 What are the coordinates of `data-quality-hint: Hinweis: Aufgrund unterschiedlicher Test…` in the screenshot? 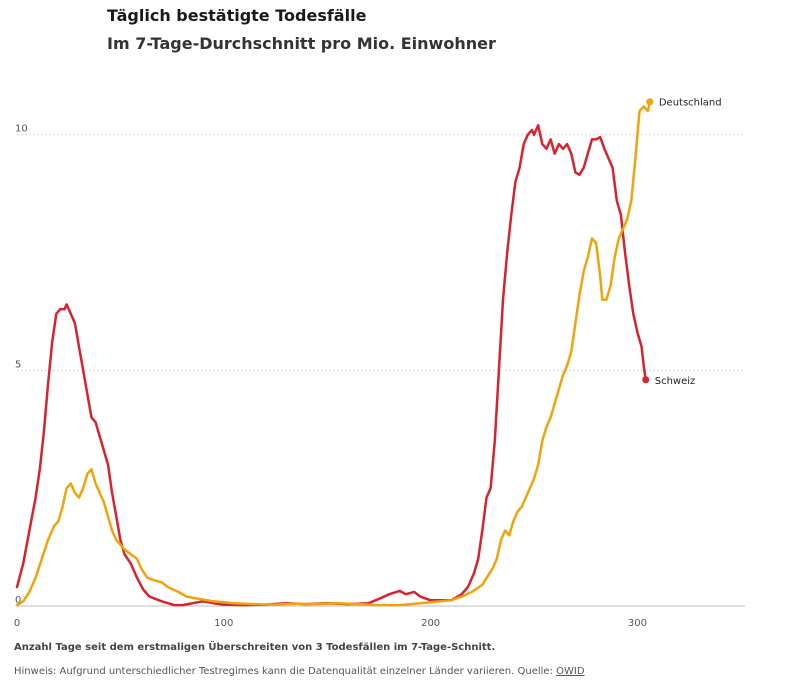 It's located at (299, 671).